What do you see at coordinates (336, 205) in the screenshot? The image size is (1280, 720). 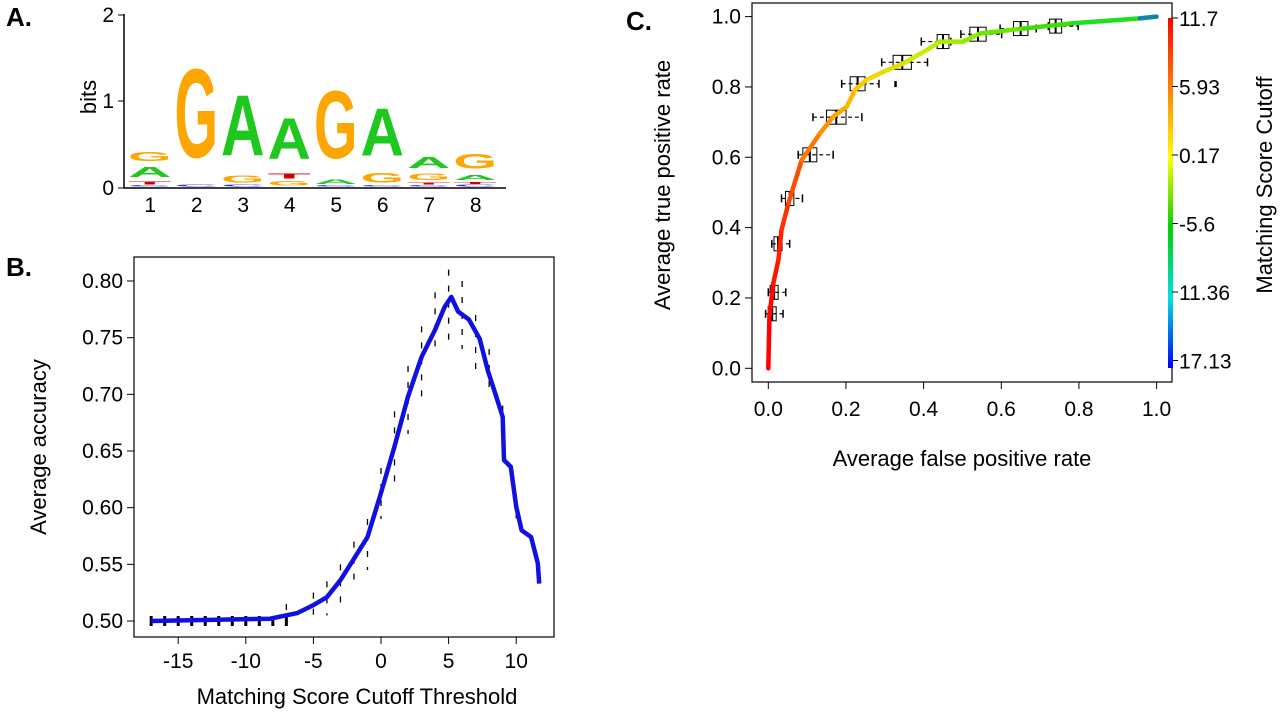 I see `panel-a-xtick: 5` at bounding box center [336, 205].